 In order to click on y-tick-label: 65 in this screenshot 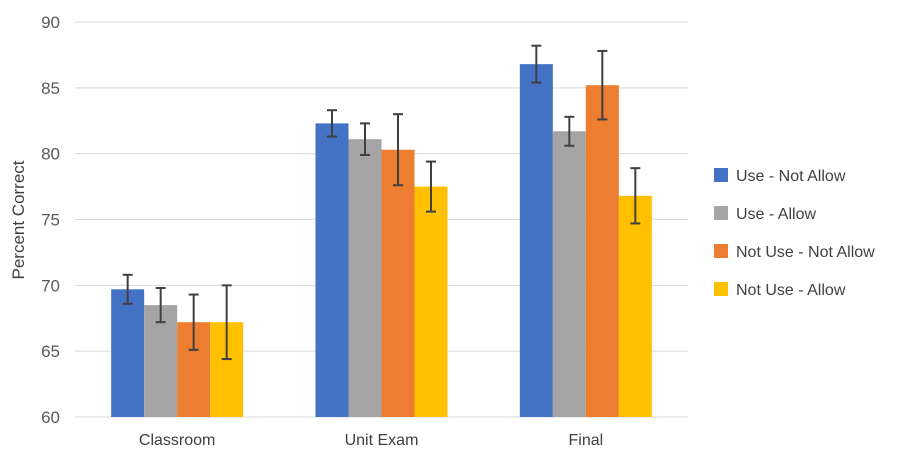, I will do `click(50, 351)`.